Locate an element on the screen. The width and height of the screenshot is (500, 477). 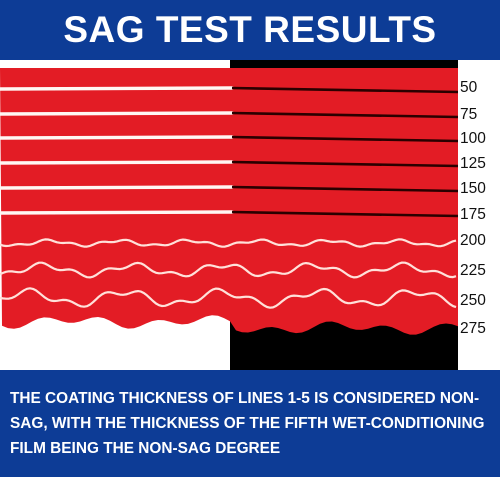
thickness-label-200: 200 is located at coordinates (473, 240).